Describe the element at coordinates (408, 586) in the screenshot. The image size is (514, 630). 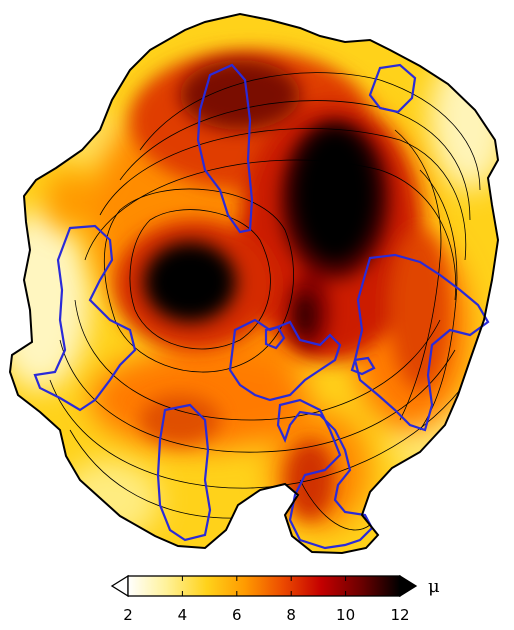
I see `colorbar-extend-max` at that location.